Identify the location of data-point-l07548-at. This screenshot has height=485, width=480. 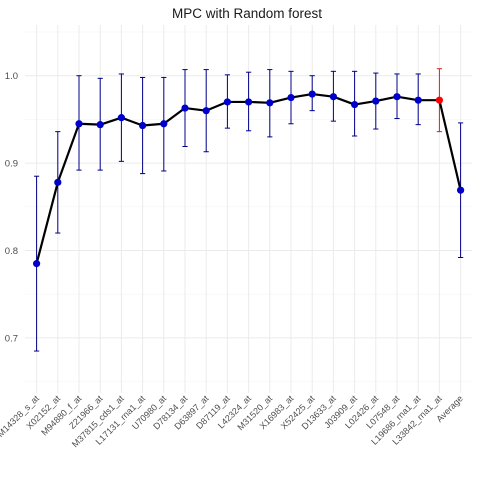
(397, 97).